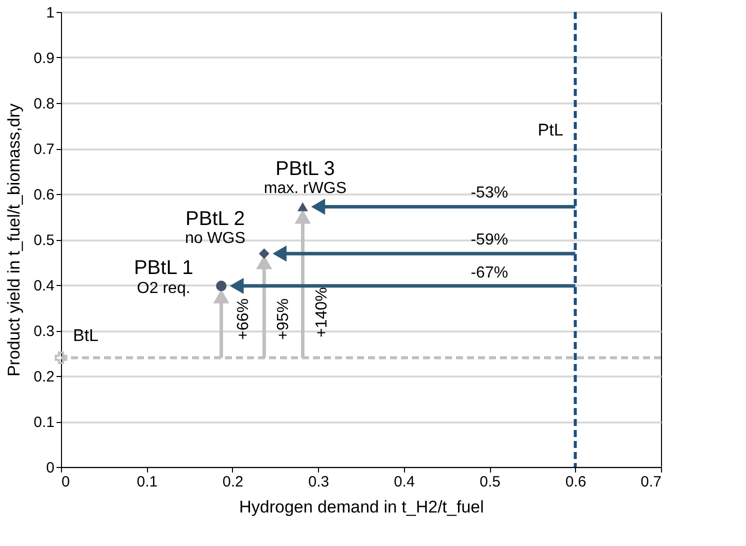  I want to click on x-tick-label: 0.2, so click(233, 482).